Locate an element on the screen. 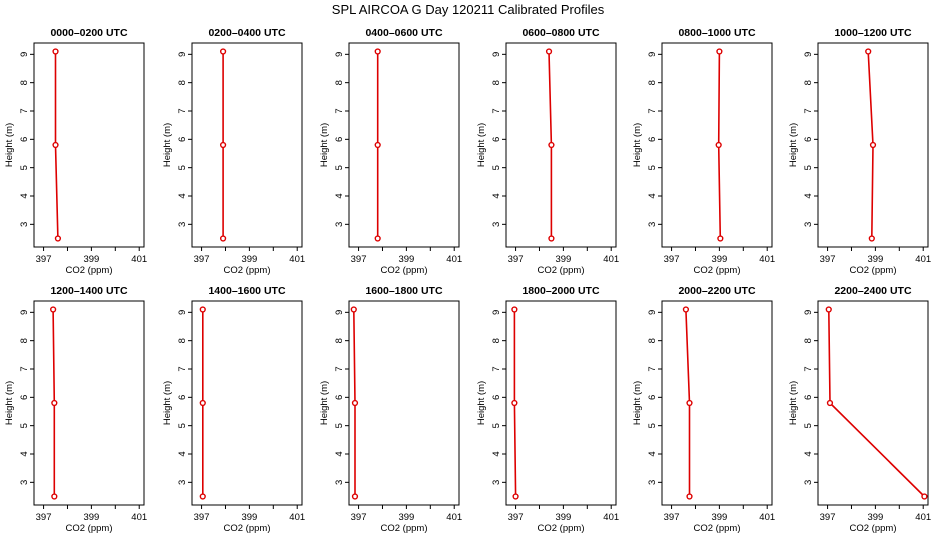 This screenshot has width=936, height=540. panel-12-ytick-label: 3 is located at coordinates (808, 482).